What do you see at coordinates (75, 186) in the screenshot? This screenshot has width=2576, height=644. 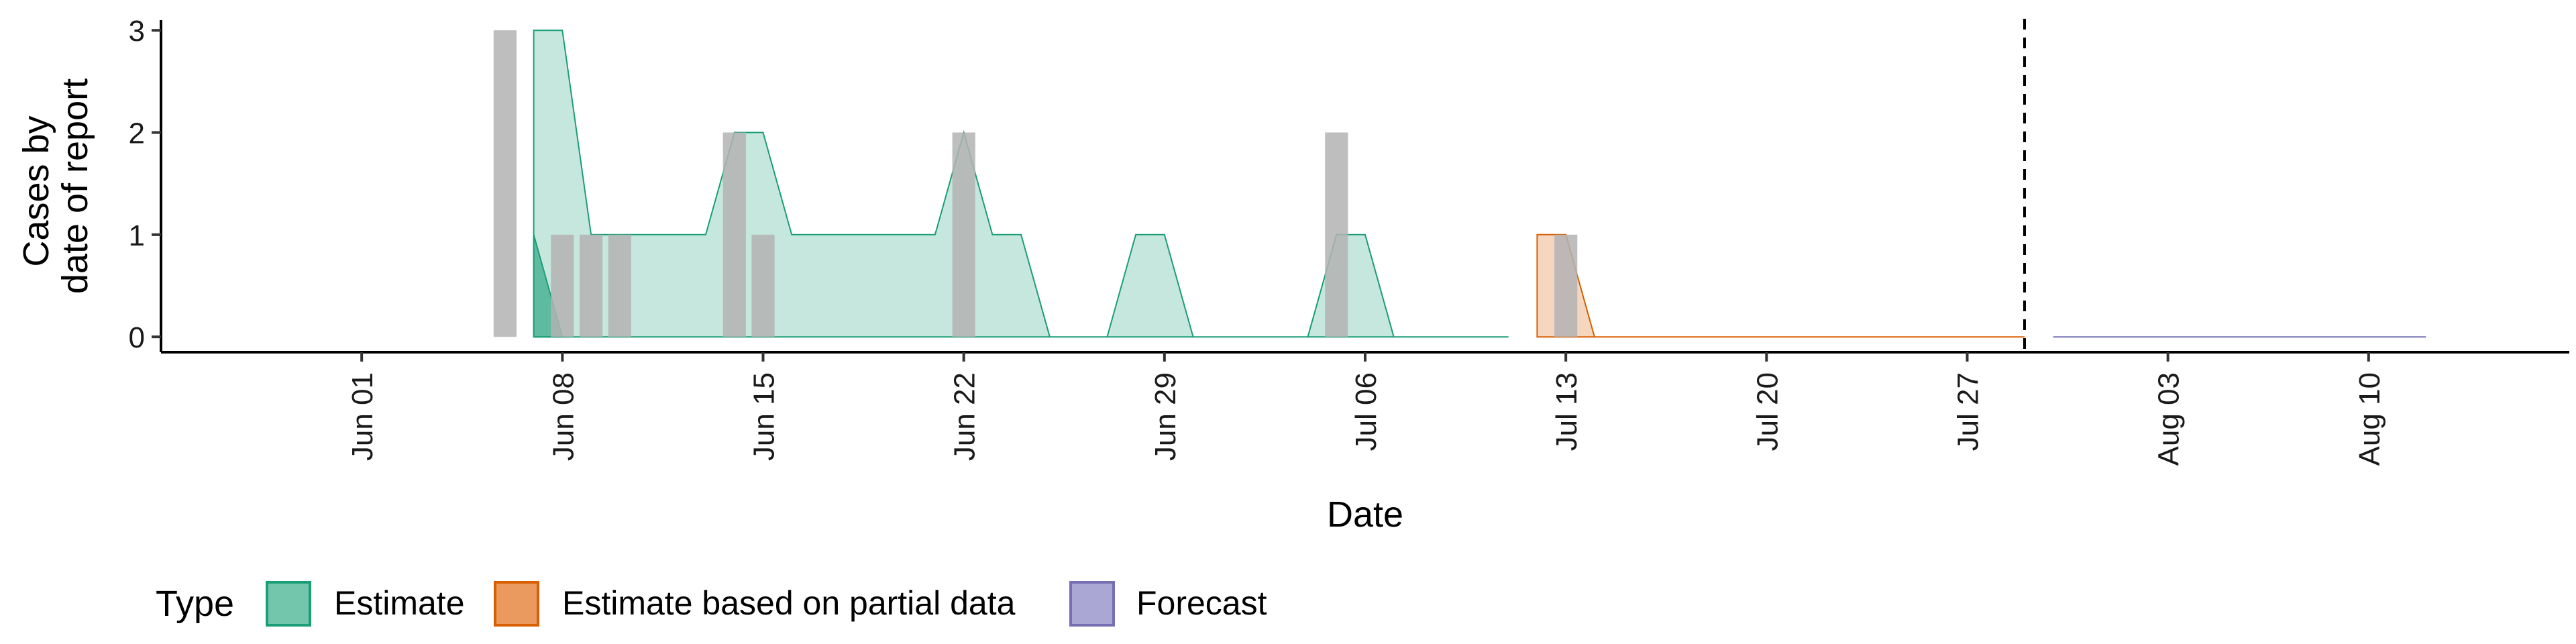 I see `y-axis-title-line-2: date of report` at bounding box center [75, 186].